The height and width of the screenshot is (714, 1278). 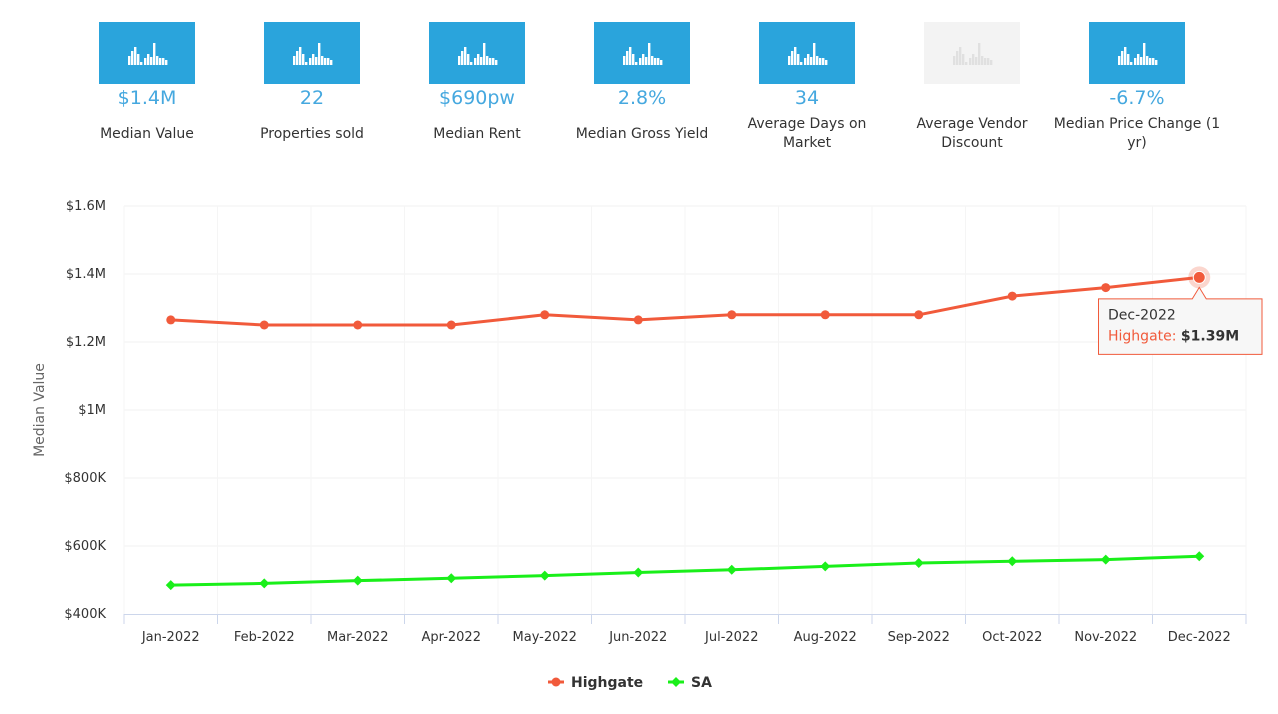 I want to click on tooltip-series-name: Highgate:, so click(x=1144, y=336).